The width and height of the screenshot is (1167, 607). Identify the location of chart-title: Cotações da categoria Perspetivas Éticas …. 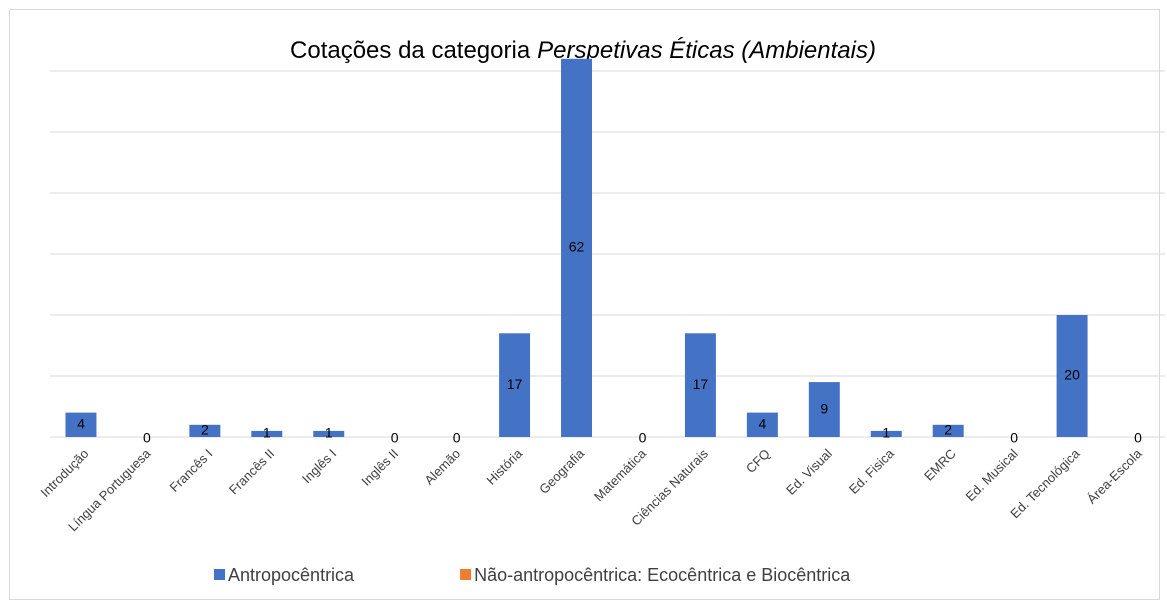
(583, 50).